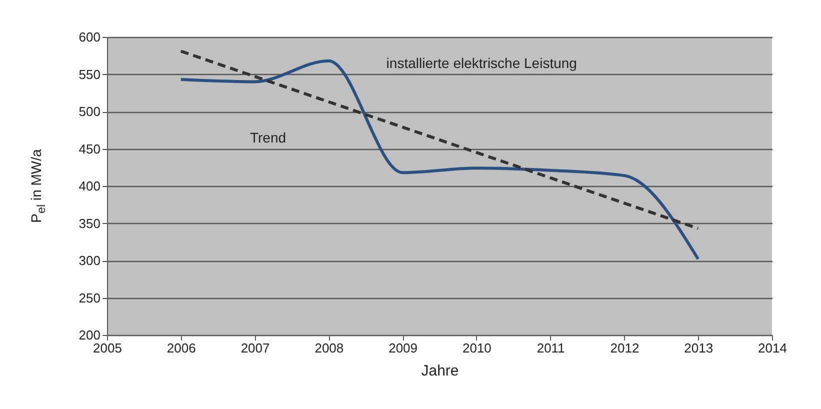 This screenshot has width=821, height=409. What do you see at coordinates (268, 137) in the screenshot?
I see `text: Trend` at bounding box center [268, 137].